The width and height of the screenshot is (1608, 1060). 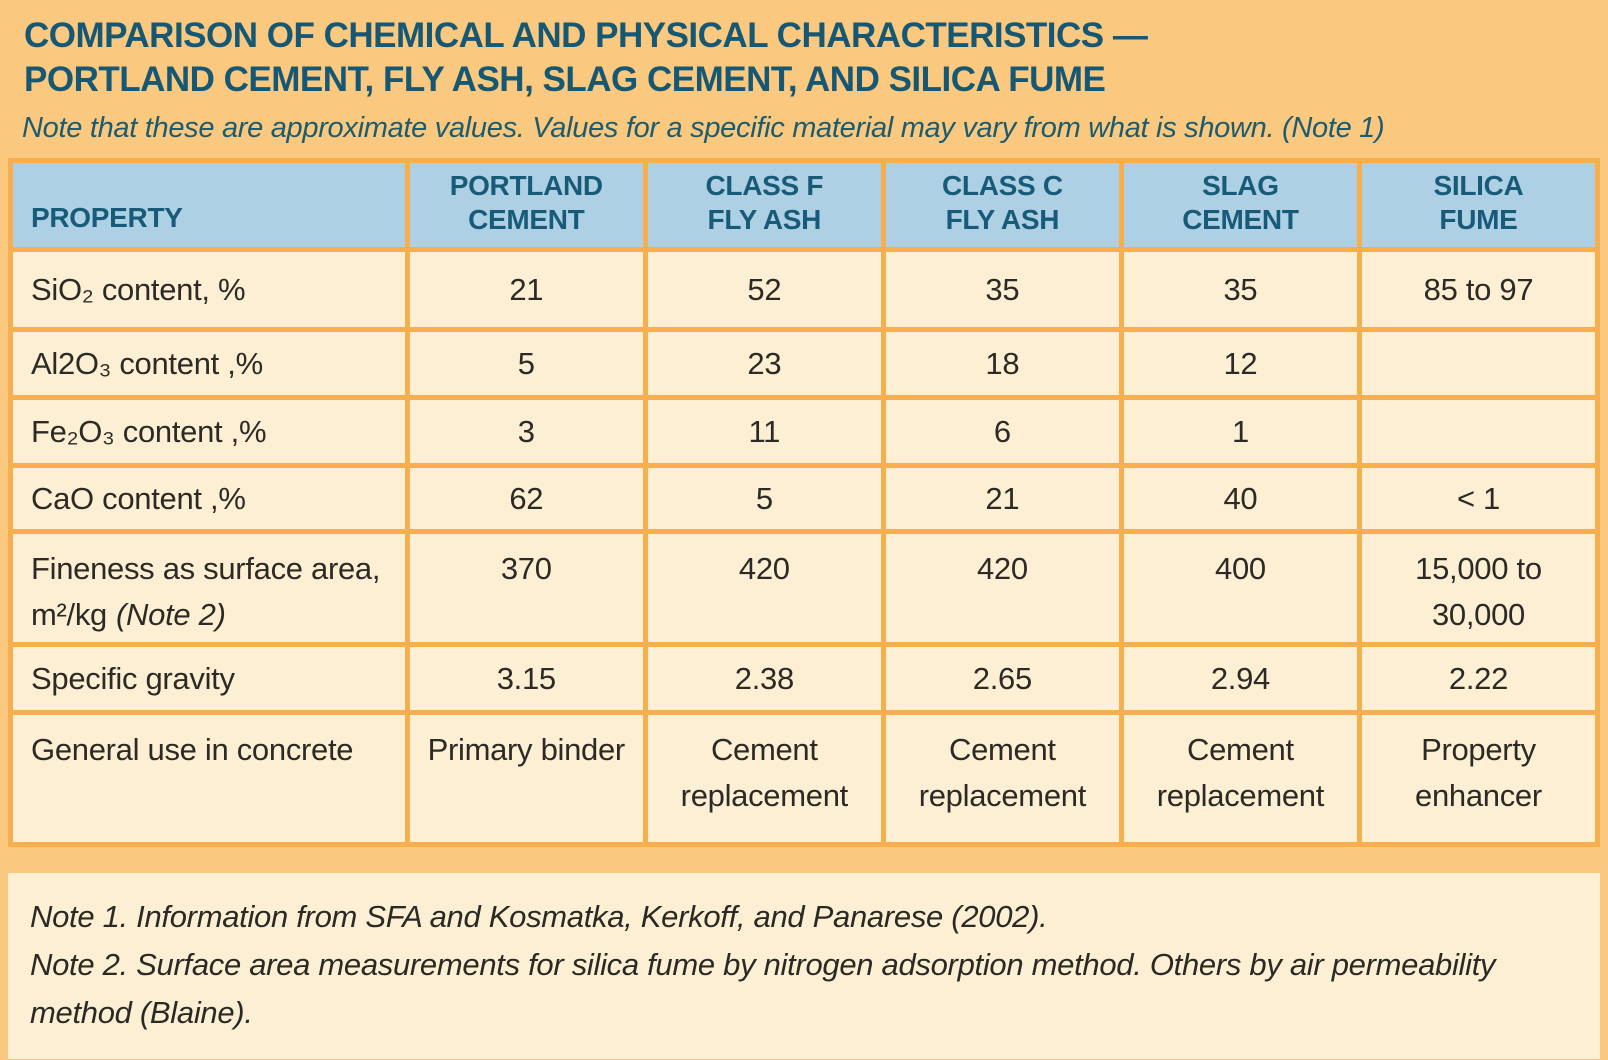 I want to click on value-text: 420, so click(x=1002, y=568).